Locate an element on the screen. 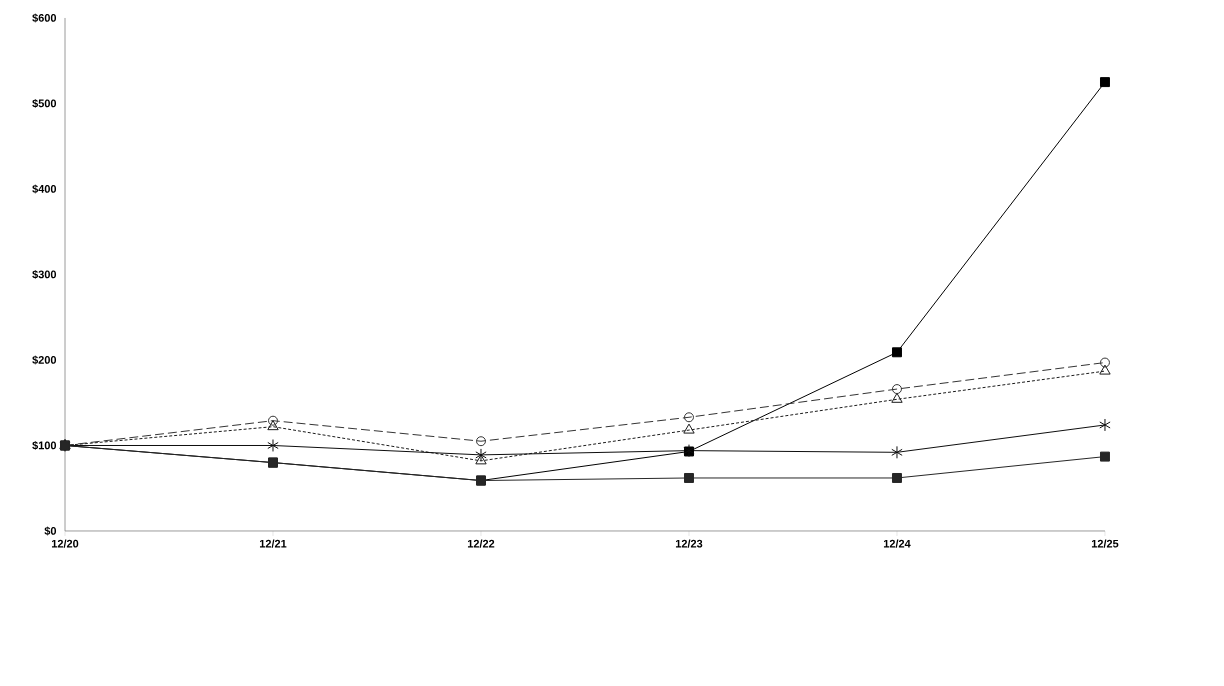 This screenshot has width=1224, height=686. y-tick-label: $200 is located at coordinates (44, 360).